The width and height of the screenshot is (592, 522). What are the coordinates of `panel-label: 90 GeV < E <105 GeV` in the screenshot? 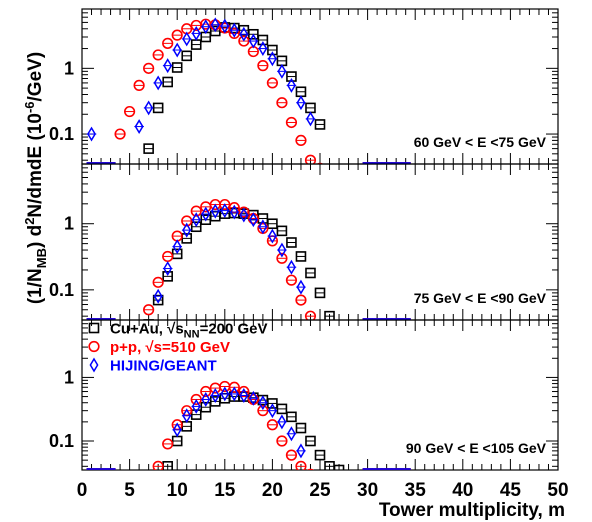 It's located at (476, 448).